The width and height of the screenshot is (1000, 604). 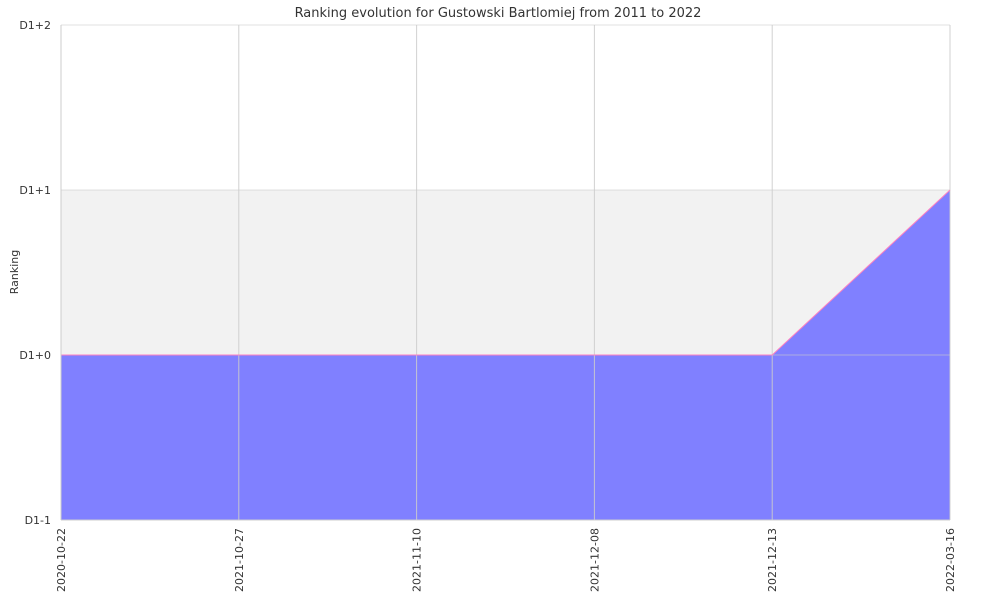 I want to click on x-tick-label: 2021-12-08, so click(x=594, y=560).